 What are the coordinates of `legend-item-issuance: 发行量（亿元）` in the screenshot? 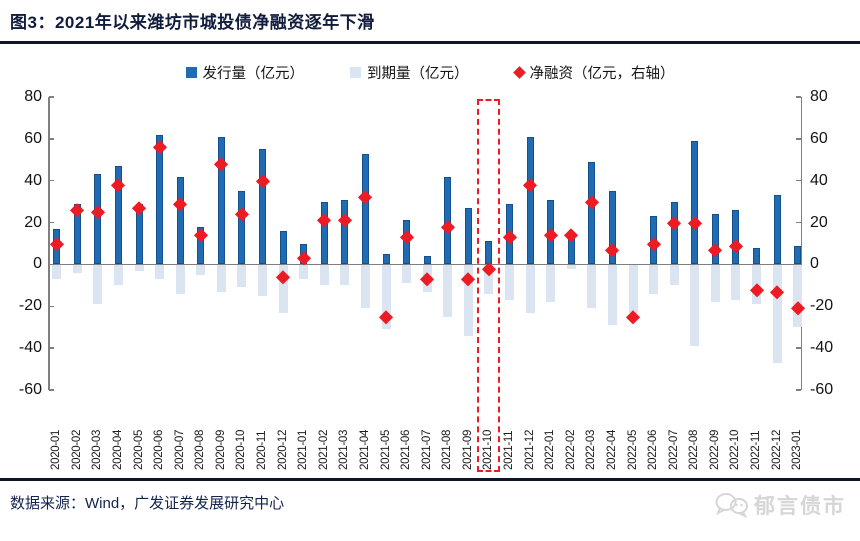 It's located at (245, 72).